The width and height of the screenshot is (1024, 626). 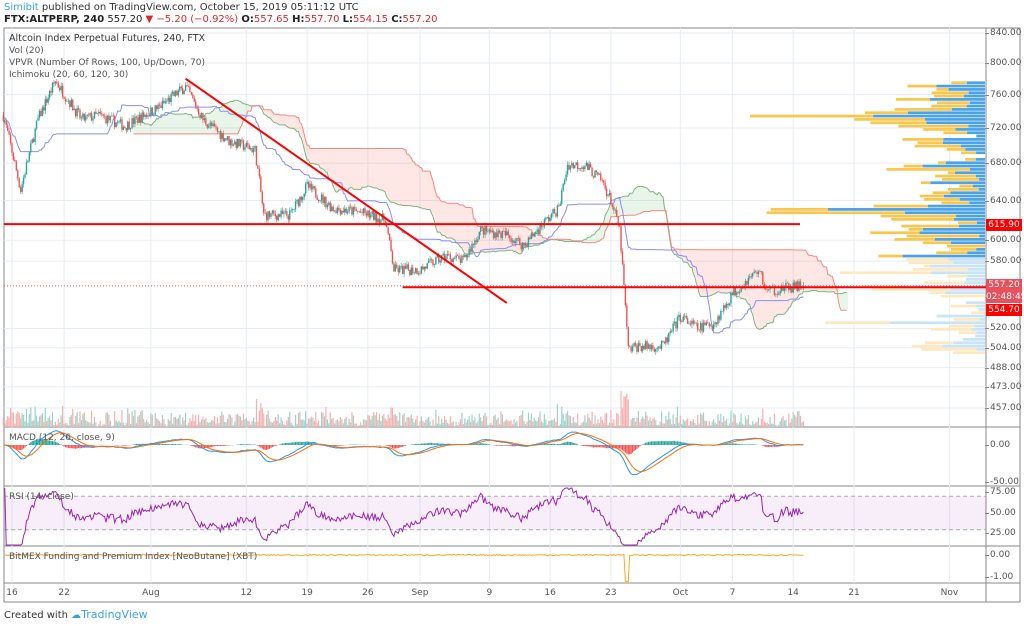 I want to click on rsi-indicator-label: RSI (14, close), so click(x=41, y=497).